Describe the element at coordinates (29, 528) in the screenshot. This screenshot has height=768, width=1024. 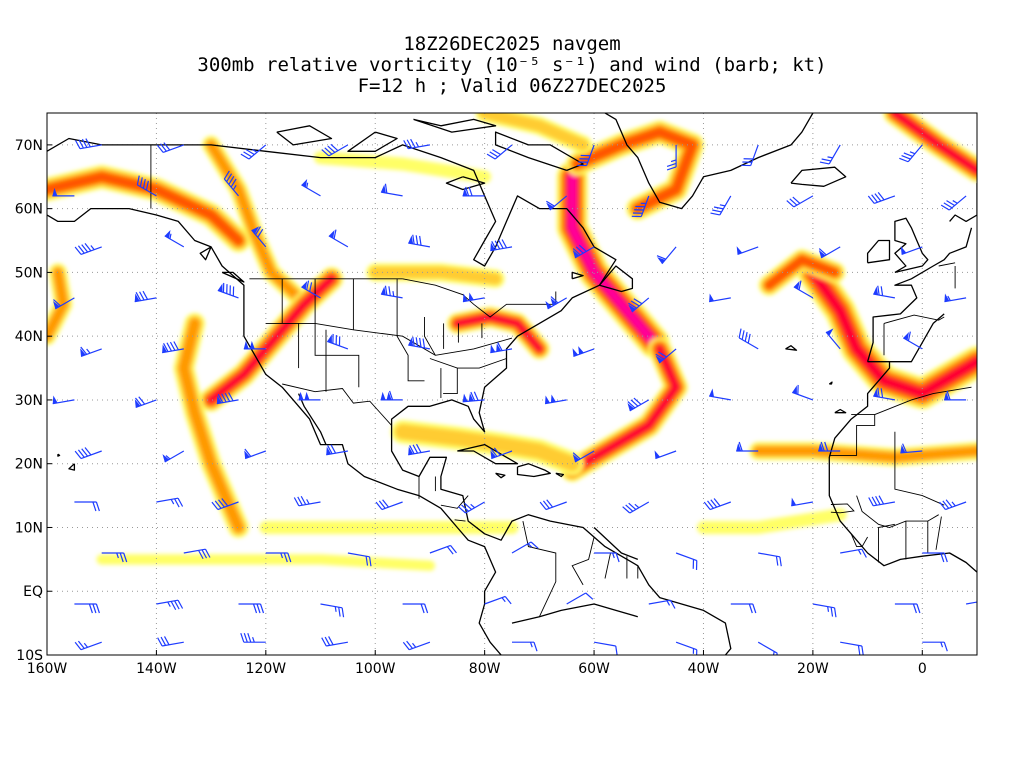
I see `lat-tick-label: 10N` at that location.